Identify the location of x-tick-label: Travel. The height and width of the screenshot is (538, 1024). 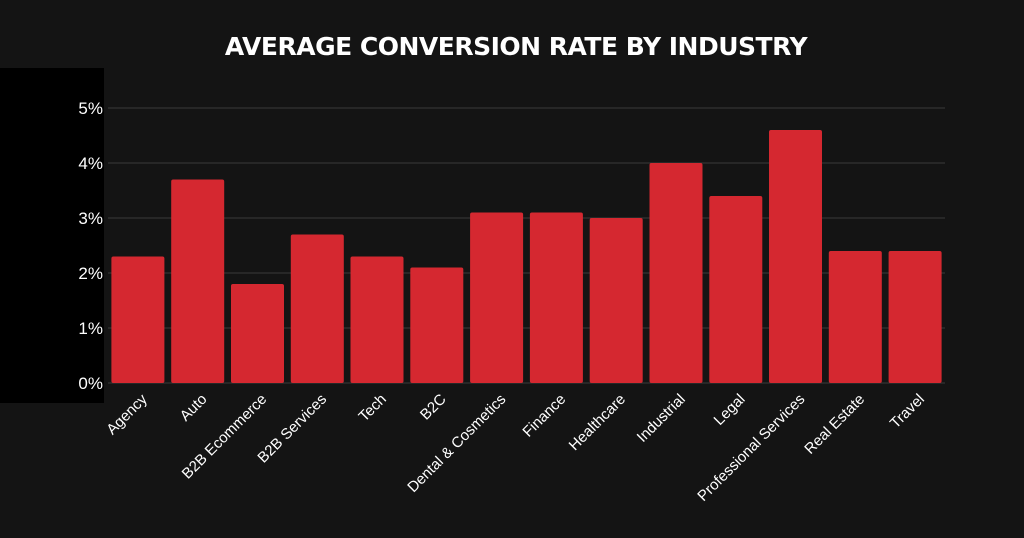
(907, 411).